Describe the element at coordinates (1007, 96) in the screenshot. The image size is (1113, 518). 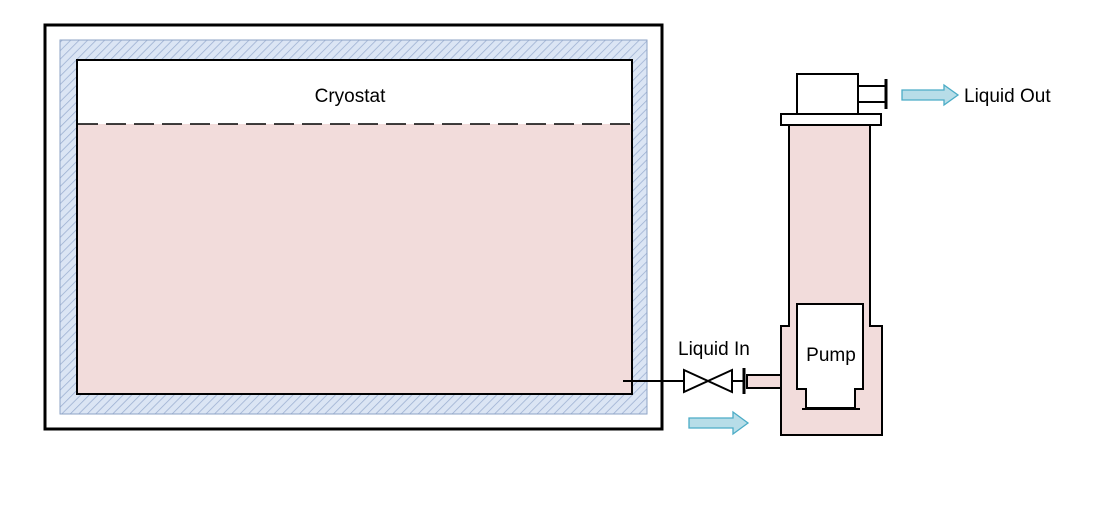
I see `liquid-out-label: Liquid Out` at that location.